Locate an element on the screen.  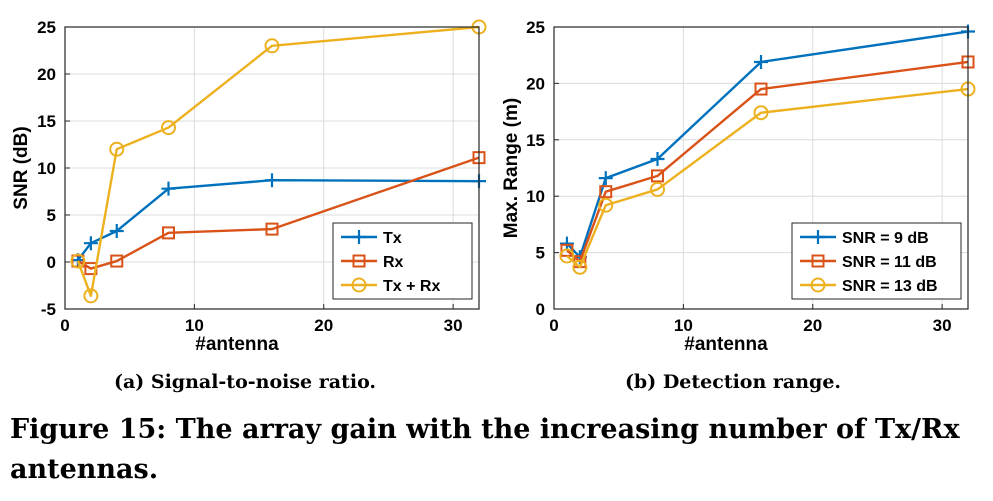
y-axis-label: SNR (dB) is located at coordinates (21, 167).